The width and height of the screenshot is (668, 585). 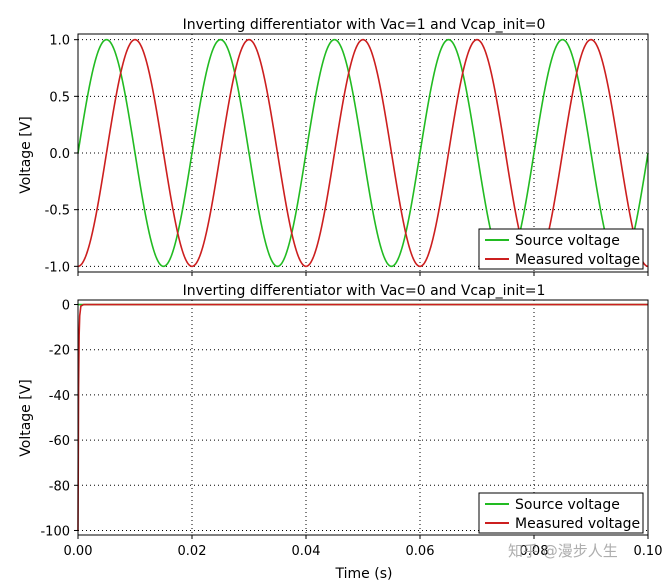 I want to click on chart-1-ytick-label-2: -60, so click(x=59, y=441).